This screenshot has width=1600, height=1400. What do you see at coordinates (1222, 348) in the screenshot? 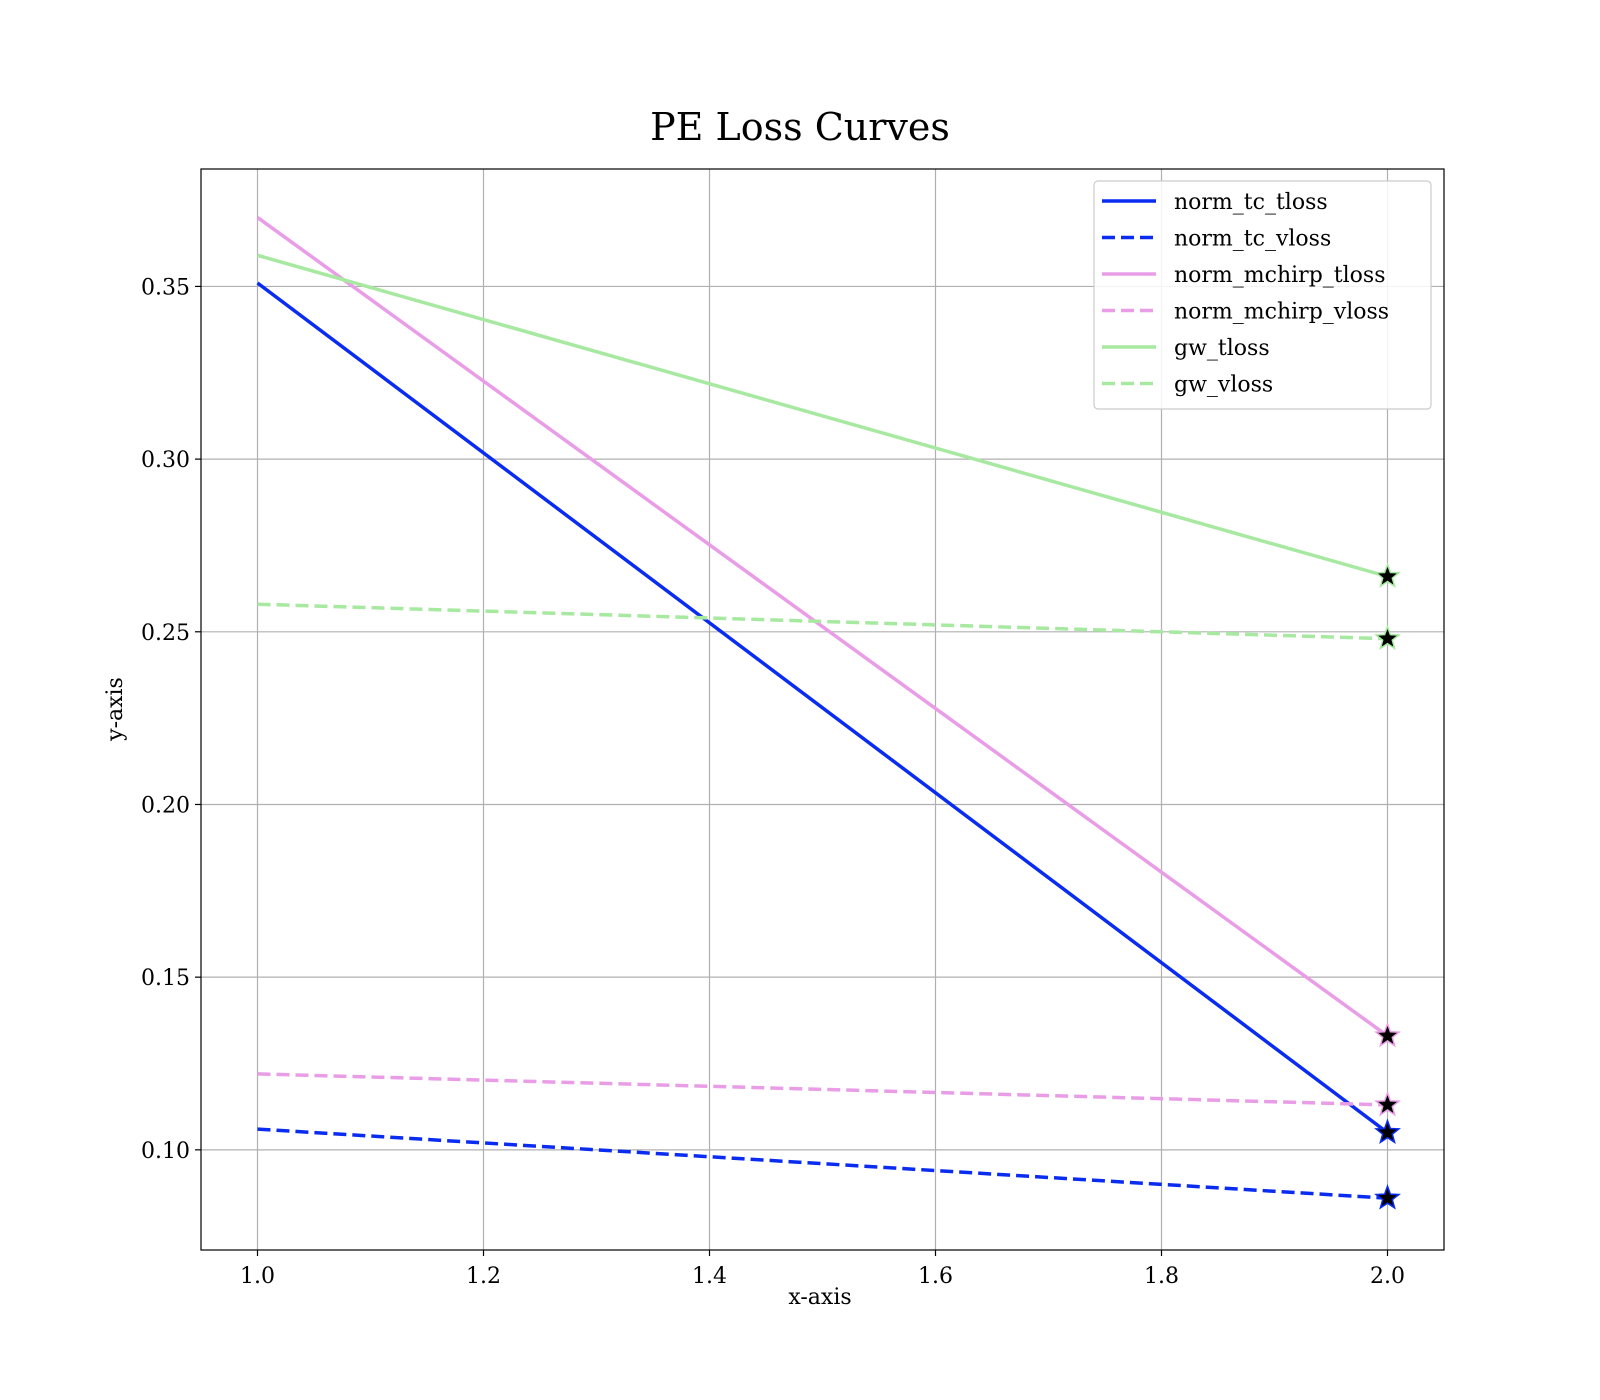
I see `legend-label: gw_tloss` at bounding box center [1222, 348].